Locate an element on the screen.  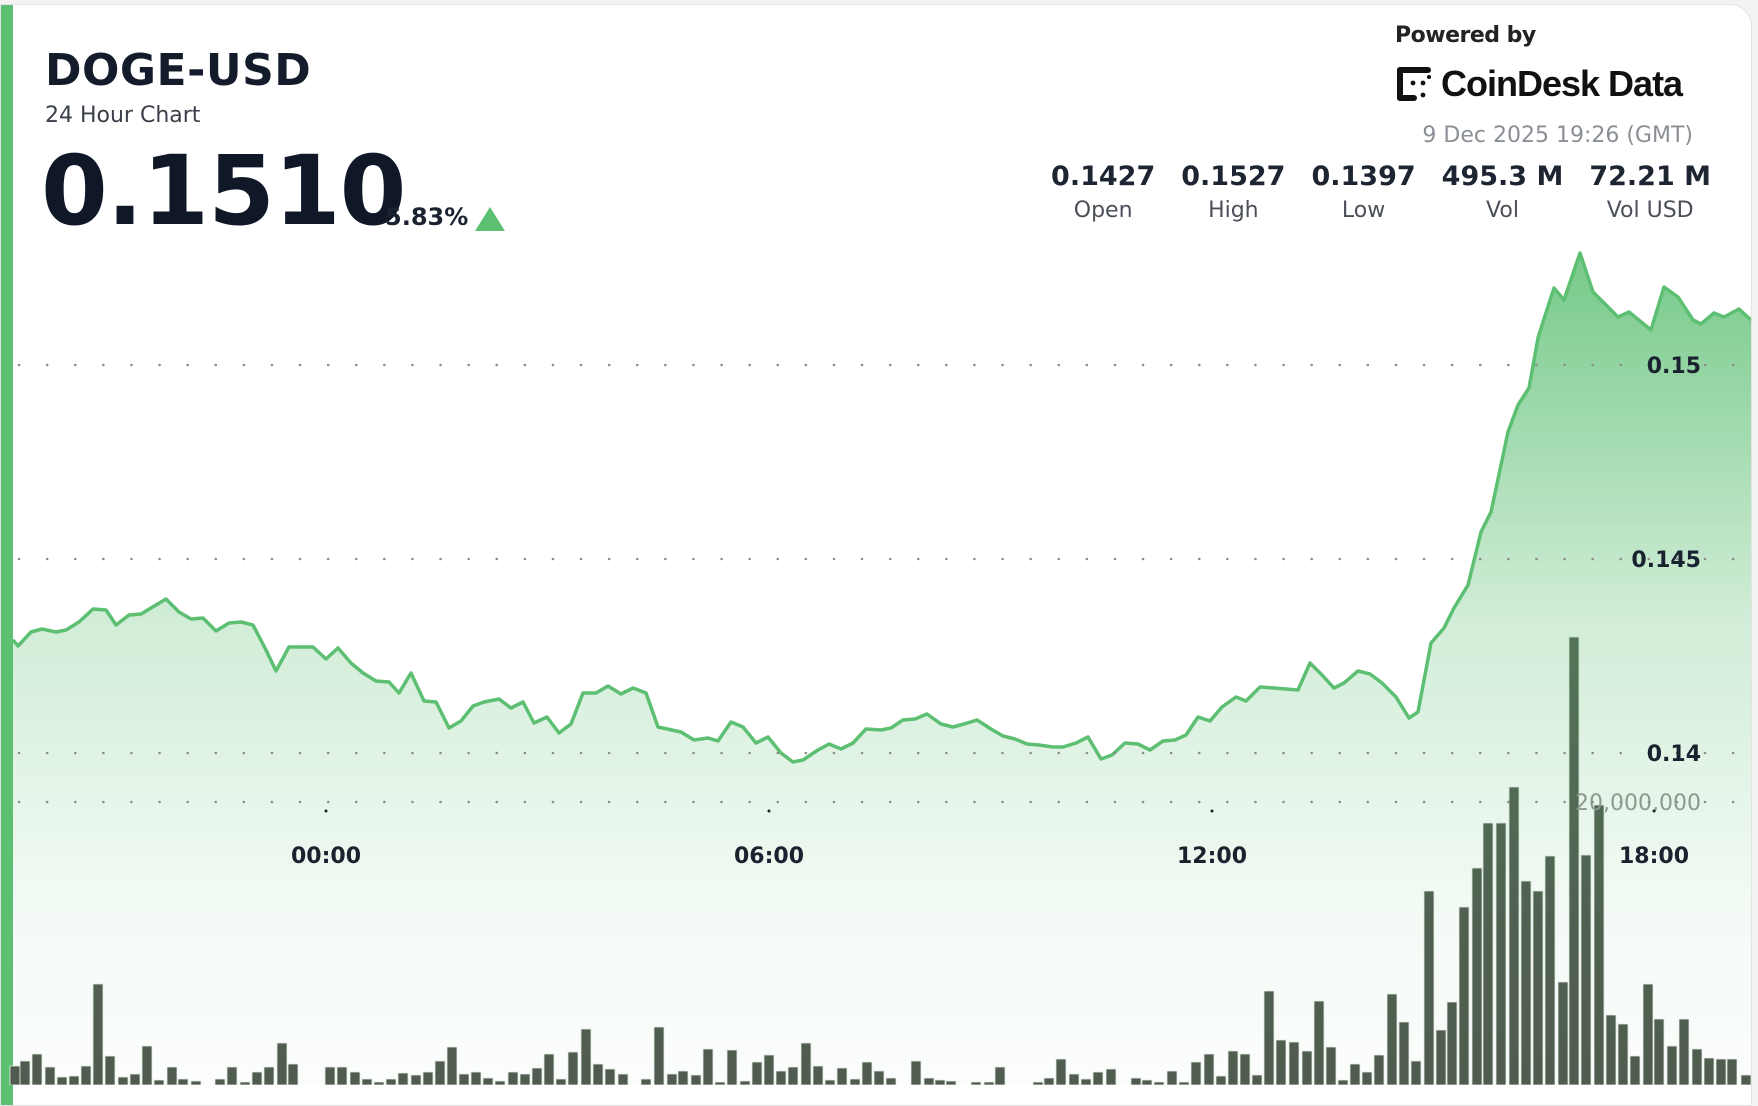
brand-logo-link: CoinDesk Data is located at coordinates (1539, 84).